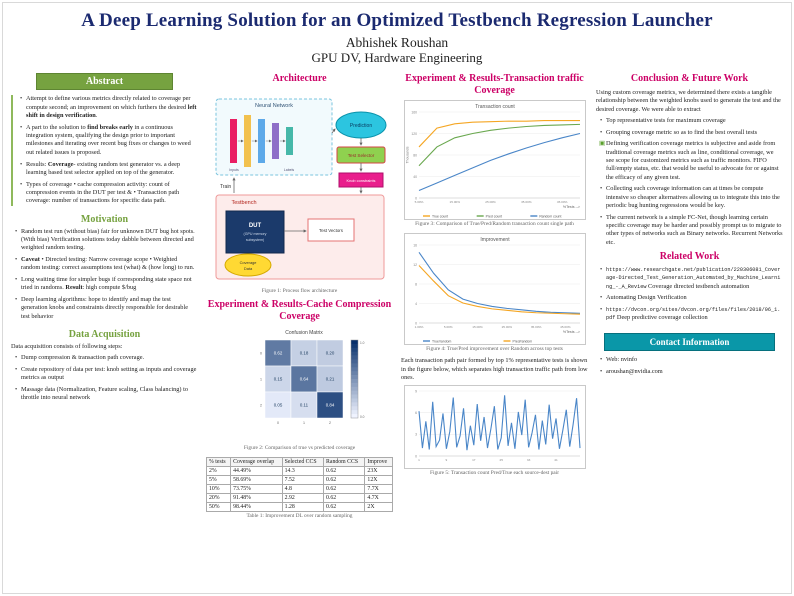 Image resolution: width=794 pixels, height=596 pixels. I want to click on svg-text: 0, so click(416, 457).